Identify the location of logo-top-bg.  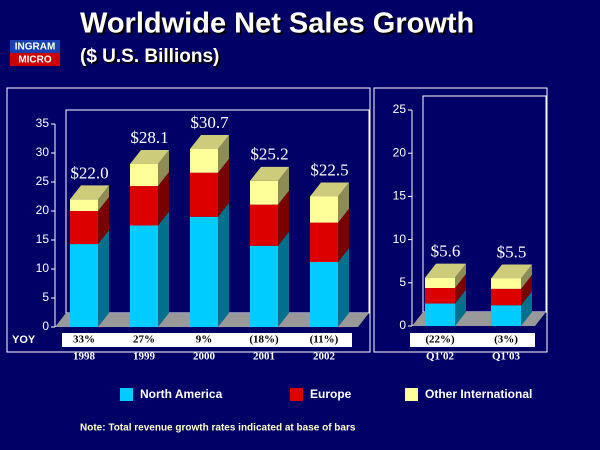
(35, 46).